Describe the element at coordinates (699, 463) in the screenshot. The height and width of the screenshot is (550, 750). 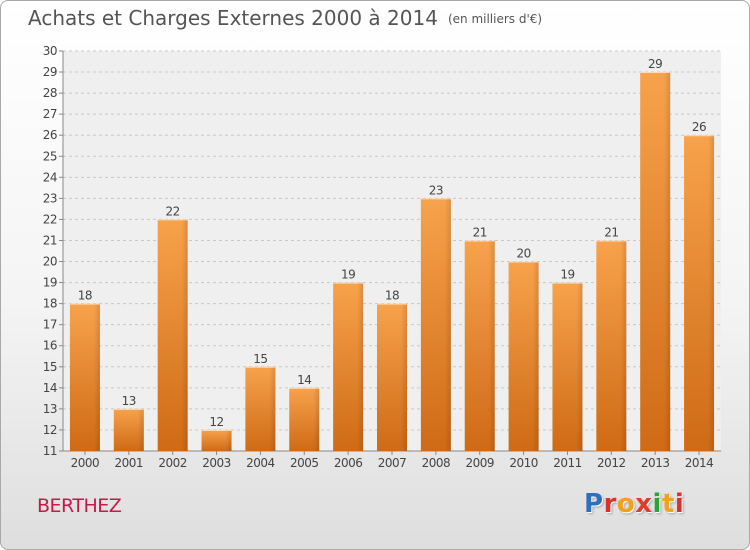
I see `x-tick-label: 2014` at that location.